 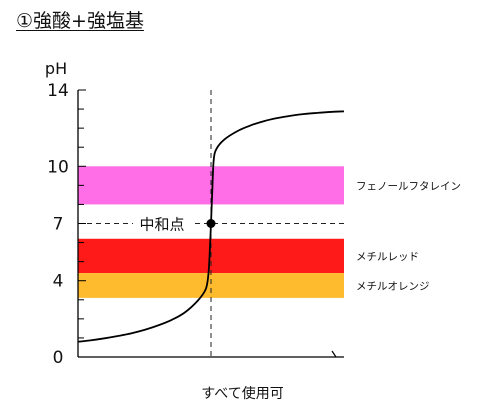 I want to click on indicator-label-1: メチルレッド, so click(x=387, y=257).